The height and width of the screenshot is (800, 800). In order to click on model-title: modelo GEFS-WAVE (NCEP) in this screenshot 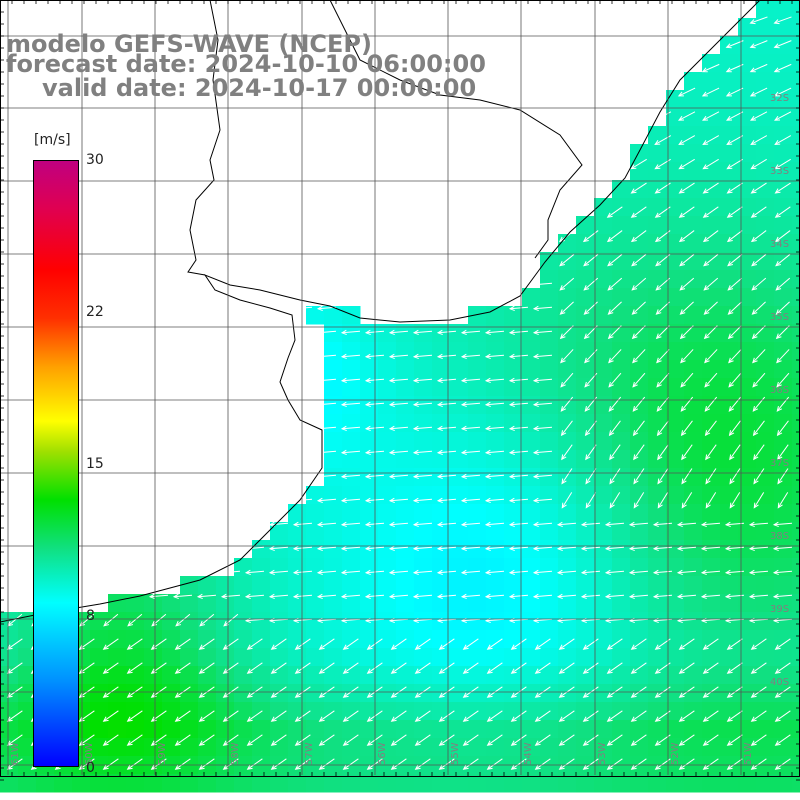, I will do `click(189, 44)`.